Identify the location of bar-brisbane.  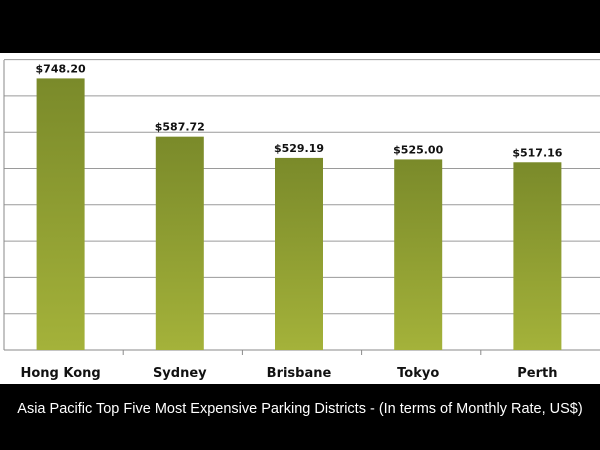
(299, 253).